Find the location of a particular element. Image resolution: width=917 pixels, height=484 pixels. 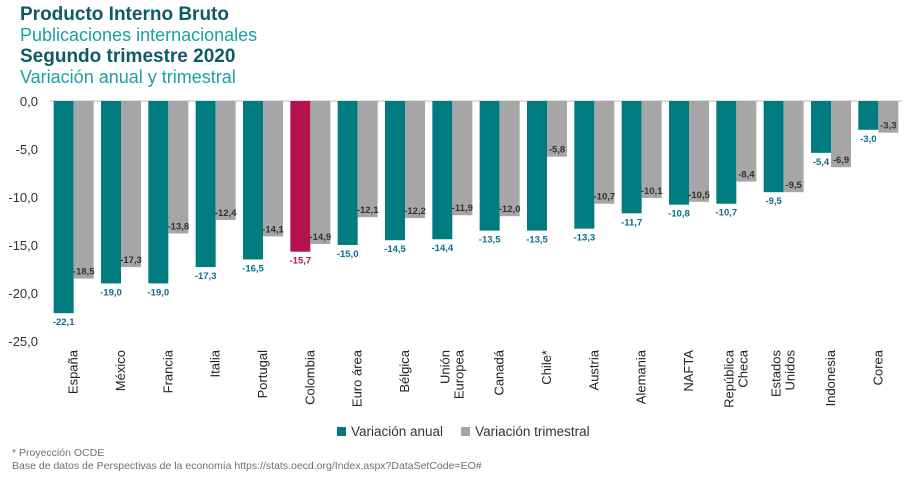

data-label-quarterly: -14,9 is located at coordinates (321, 237).